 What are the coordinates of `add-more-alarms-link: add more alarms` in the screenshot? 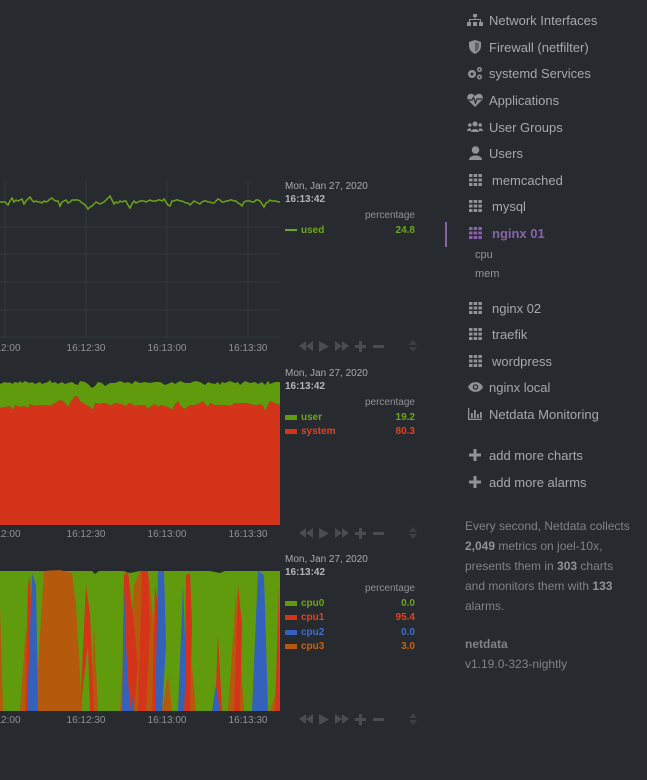 It's located at (527, 482).